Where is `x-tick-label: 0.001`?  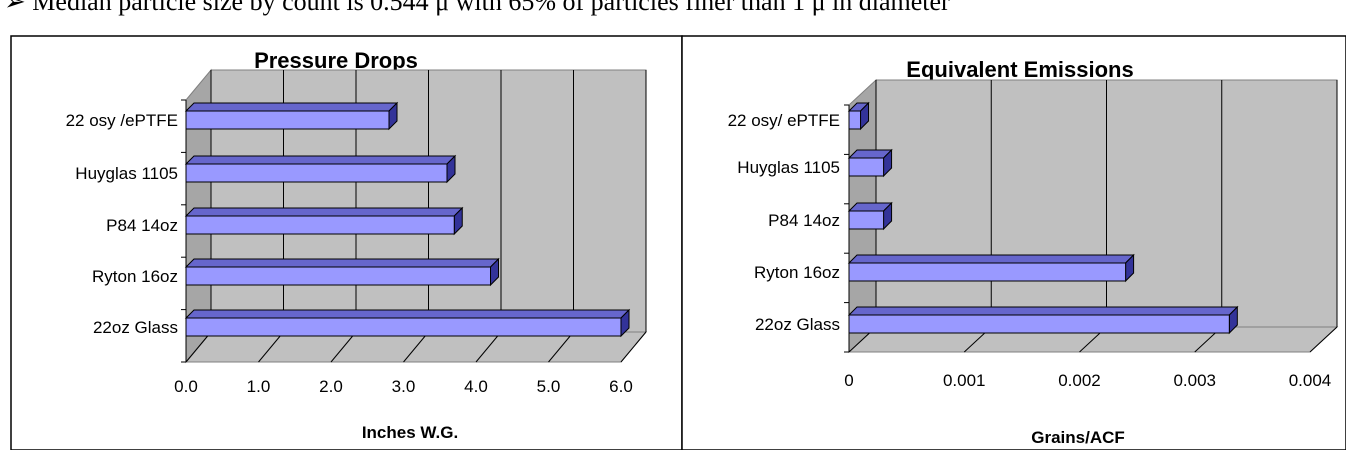
x-tick-label: 0.001 is located at coordinates (964, 380).